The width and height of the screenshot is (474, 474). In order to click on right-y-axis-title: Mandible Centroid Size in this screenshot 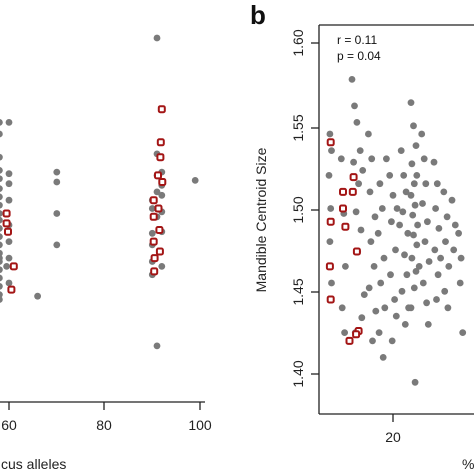, I will do `click(261, 219)`.